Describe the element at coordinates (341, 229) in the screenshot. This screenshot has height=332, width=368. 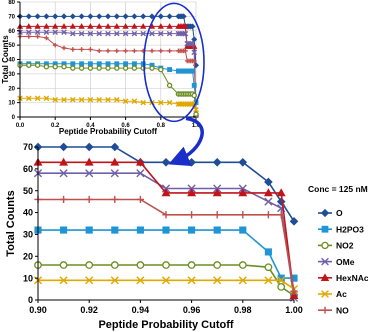
I see `legend-item-h2po3: H2PO3` at that location.